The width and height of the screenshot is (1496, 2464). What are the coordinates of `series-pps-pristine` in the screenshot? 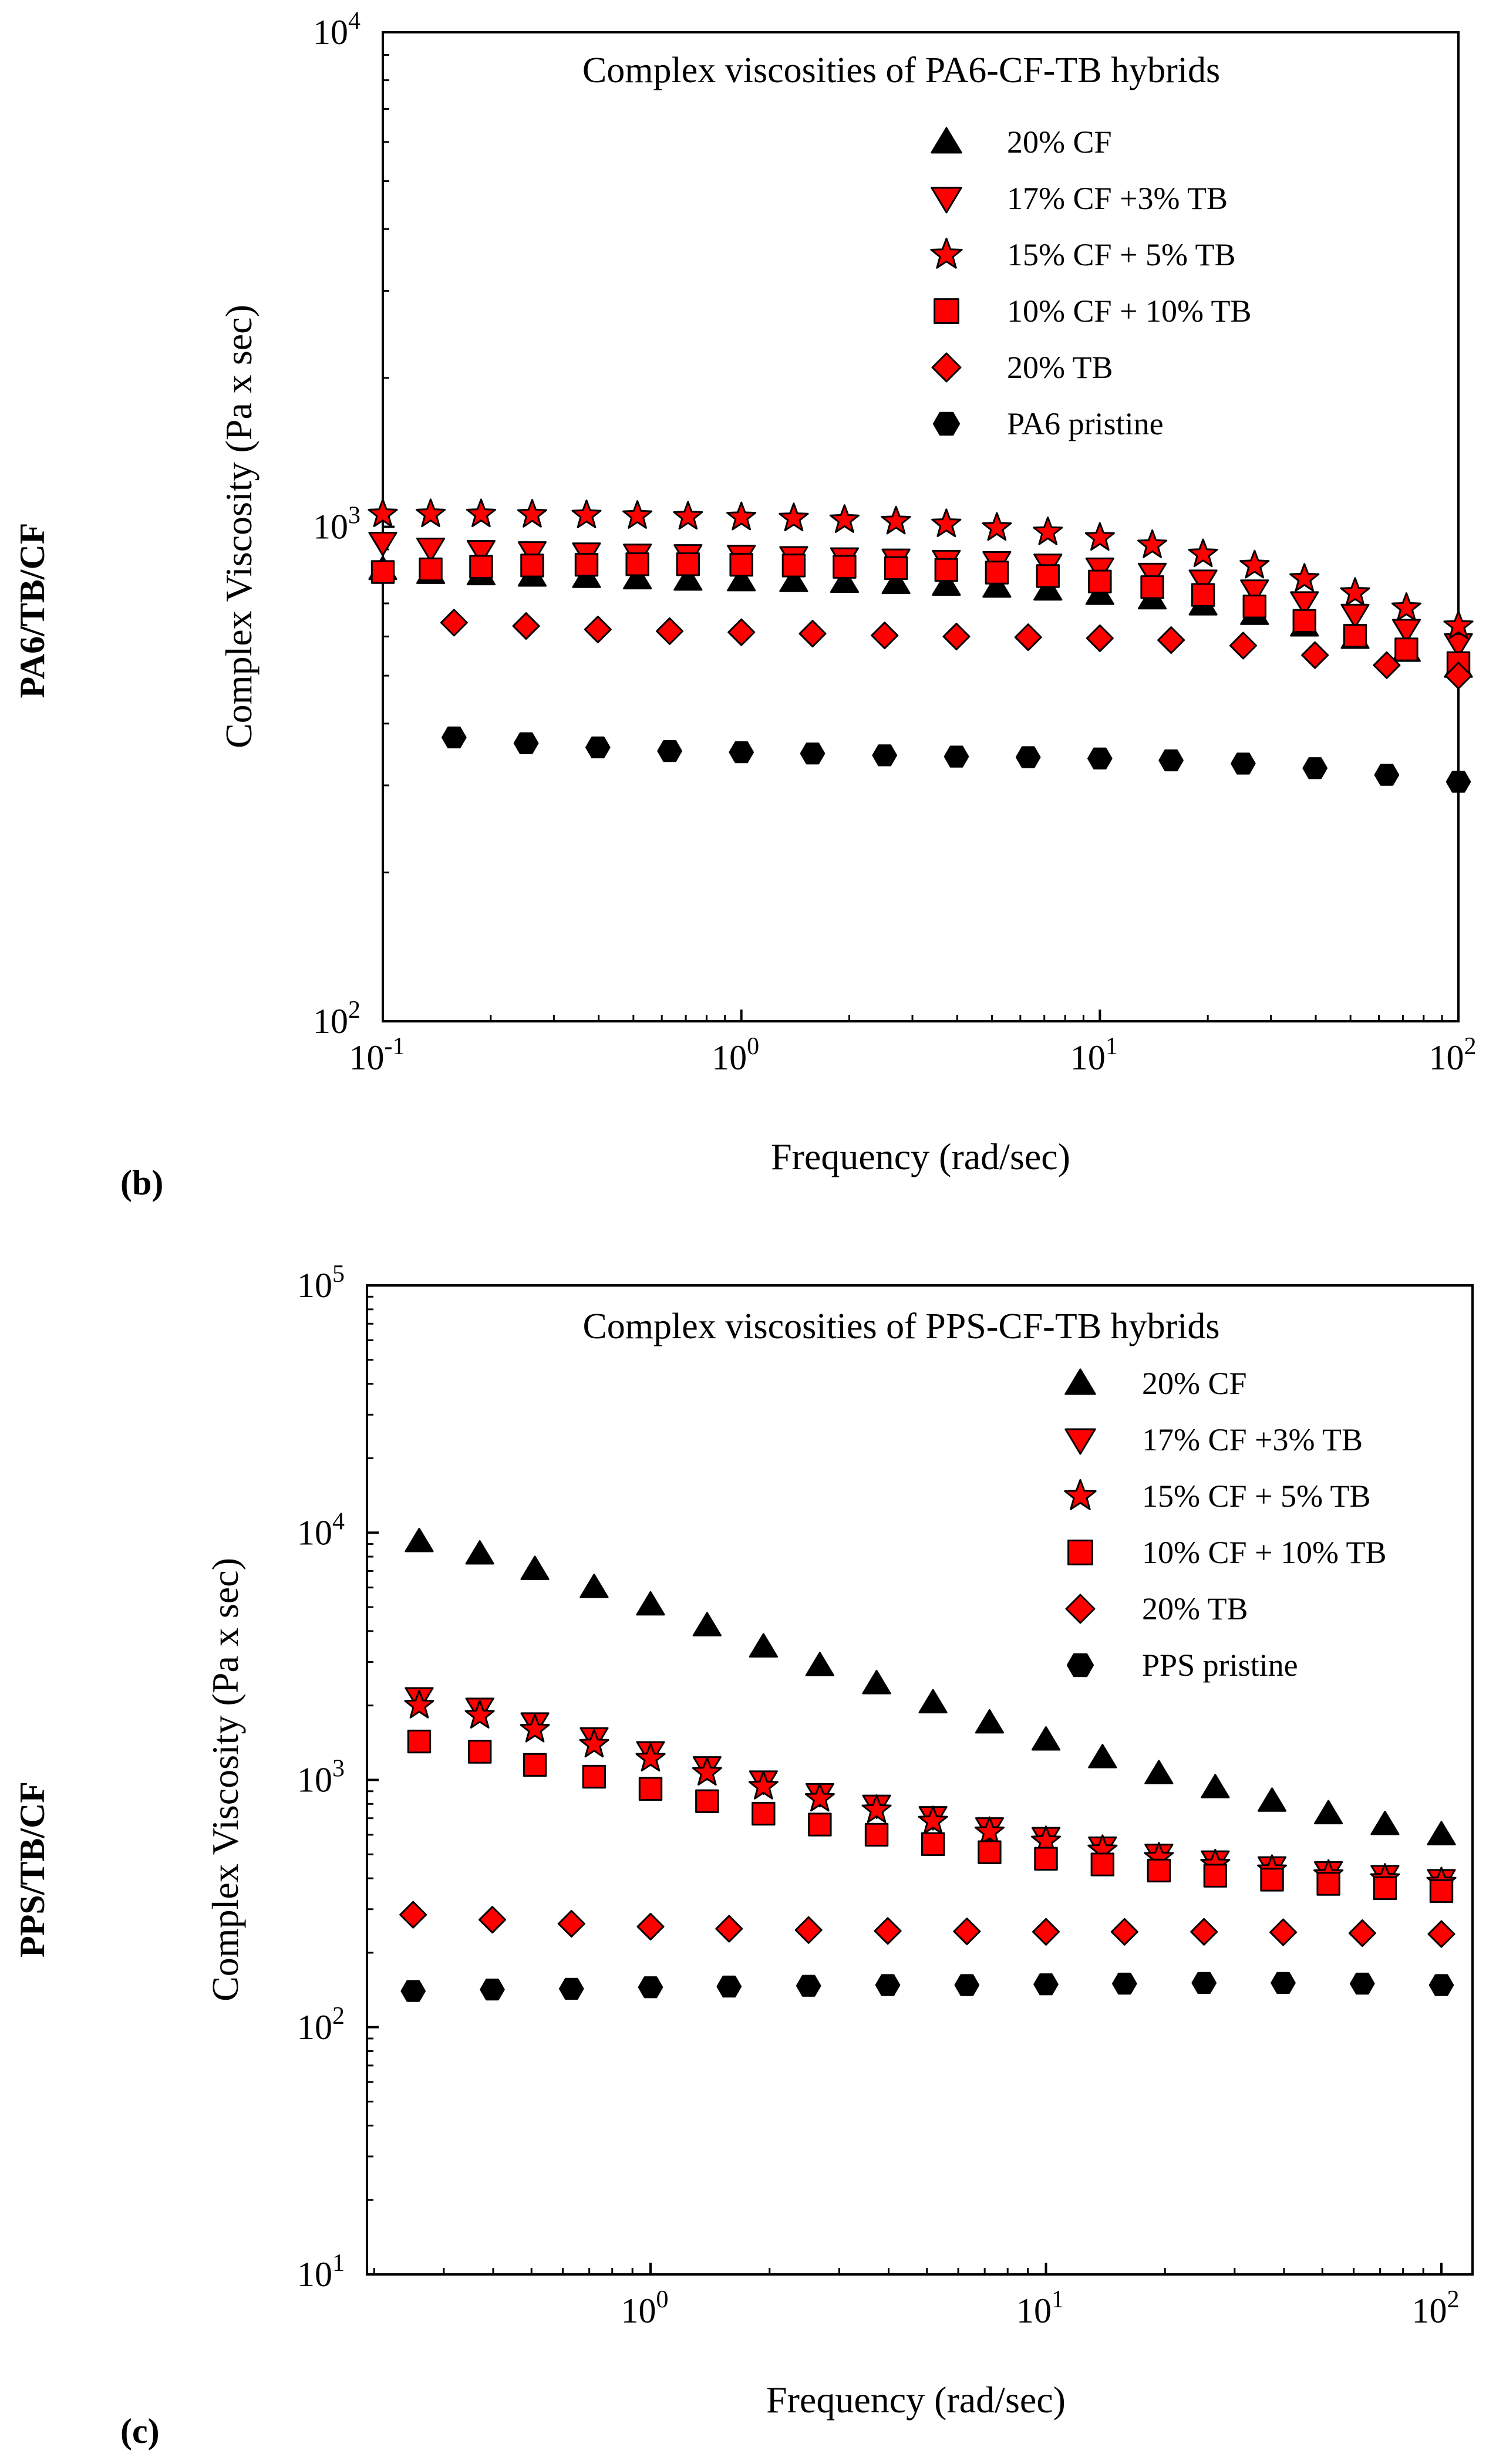 It's located at (927, 1987).